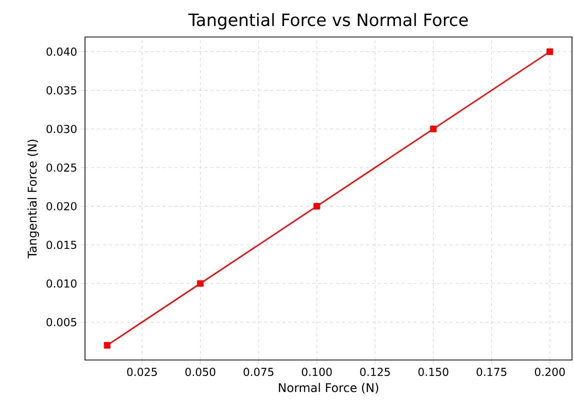 The image size is (574, 406). Describe the element at coordinates (317, 372) in the screenshot. I see `x-tick-label: 0.100` at that location.